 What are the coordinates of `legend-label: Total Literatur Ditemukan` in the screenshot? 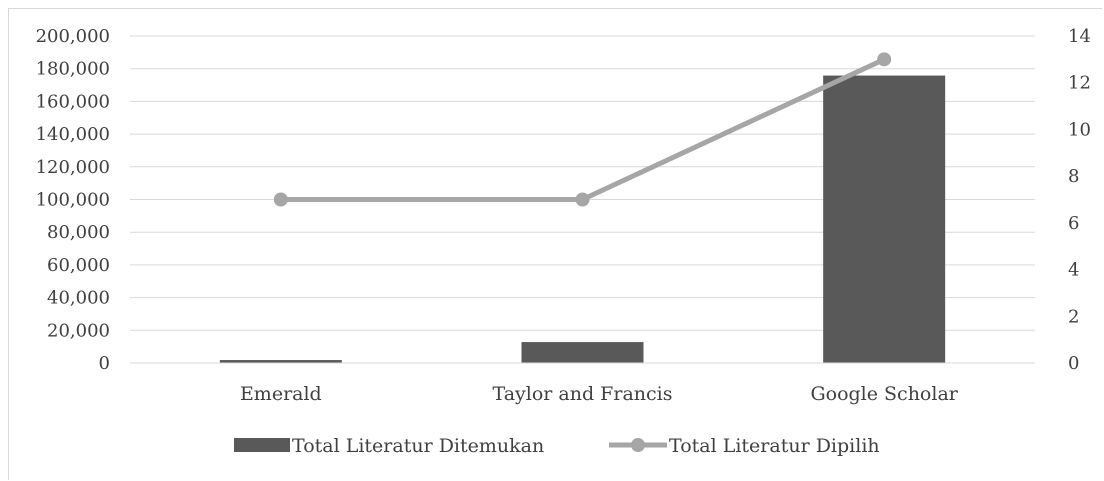 It's located at (418, 446).